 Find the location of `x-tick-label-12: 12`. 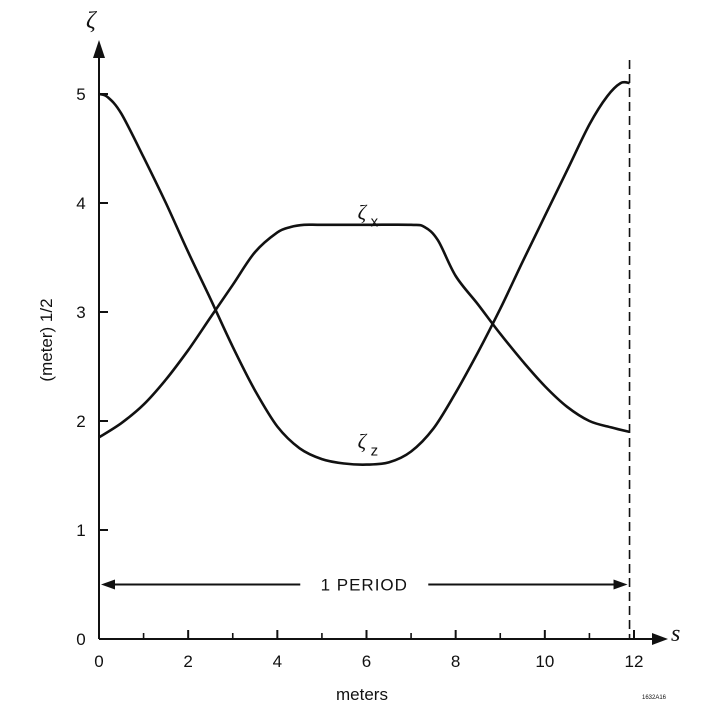

x-tick-label-12: 12 is located at coordinates (634, 661).